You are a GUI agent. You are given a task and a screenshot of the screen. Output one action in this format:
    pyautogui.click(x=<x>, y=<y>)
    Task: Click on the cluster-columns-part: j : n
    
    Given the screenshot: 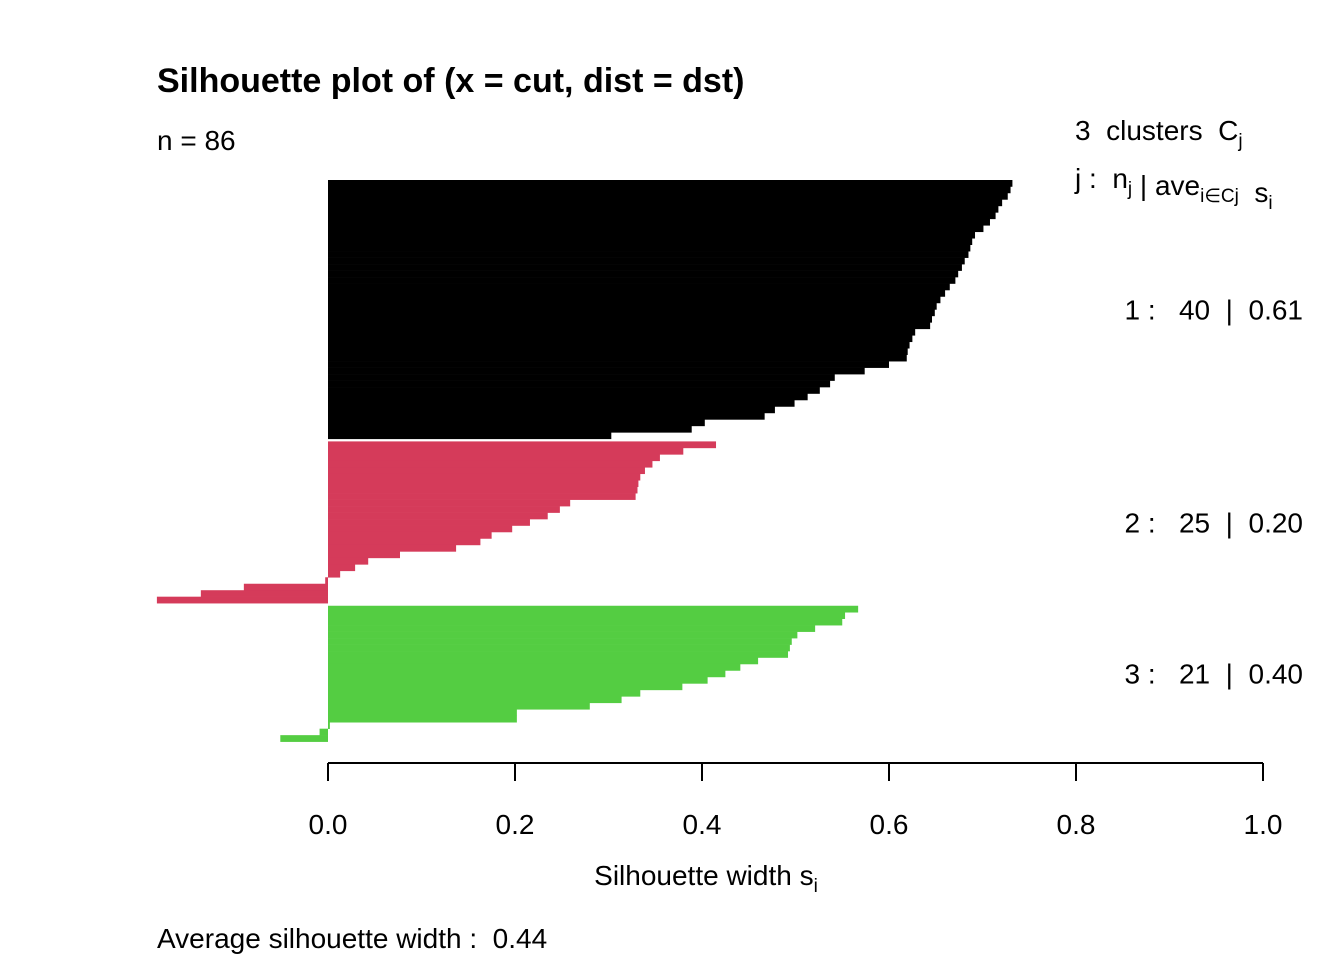 What is the action you would take?
    pyautogui.click(x=1101, y=178)
    